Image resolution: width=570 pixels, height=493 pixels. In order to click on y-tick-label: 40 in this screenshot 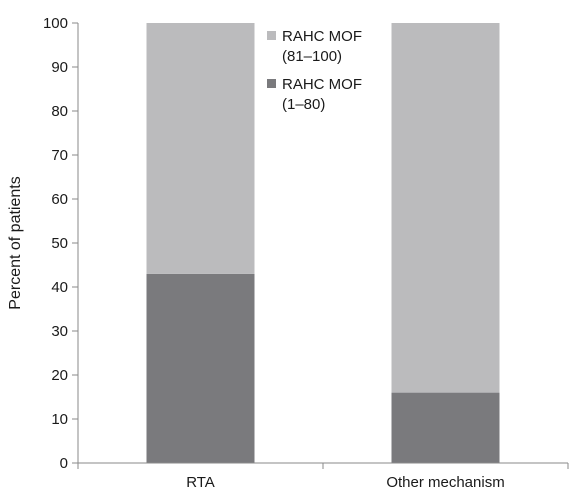, I will do `click(59, 287)`.